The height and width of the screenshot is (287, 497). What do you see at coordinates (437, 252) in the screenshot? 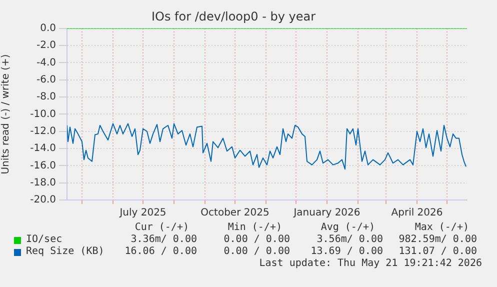
I see `text: 131.07 / 0.00` at bounding box center [437, 252].